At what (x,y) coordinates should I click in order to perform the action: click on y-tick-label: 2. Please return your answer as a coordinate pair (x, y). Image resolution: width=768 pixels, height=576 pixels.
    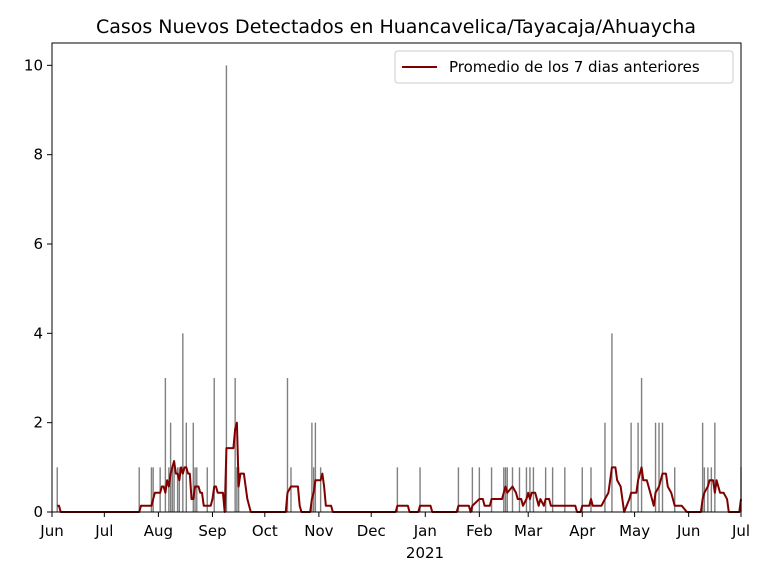
    Looking at the image, I should click on (38, 423).